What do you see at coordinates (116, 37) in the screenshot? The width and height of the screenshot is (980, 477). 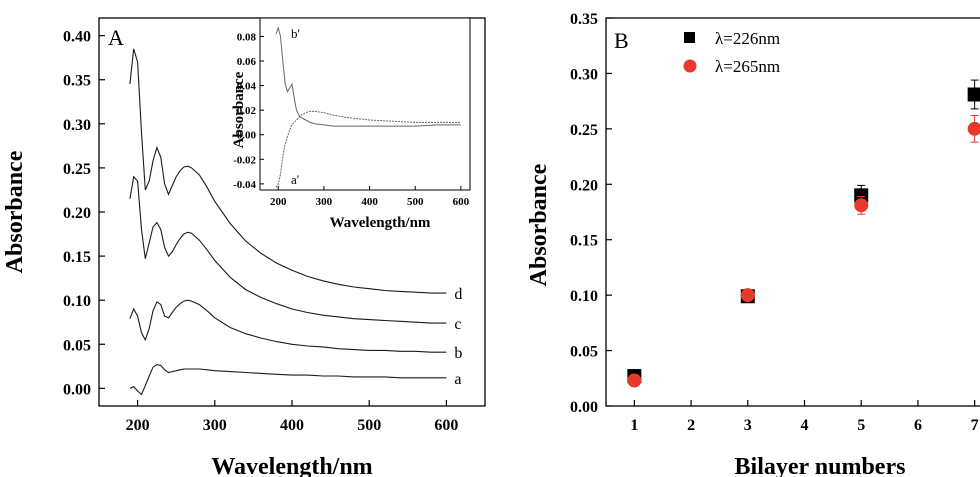 I see `panel-a-letter: A` at bounding box center [116, 37].